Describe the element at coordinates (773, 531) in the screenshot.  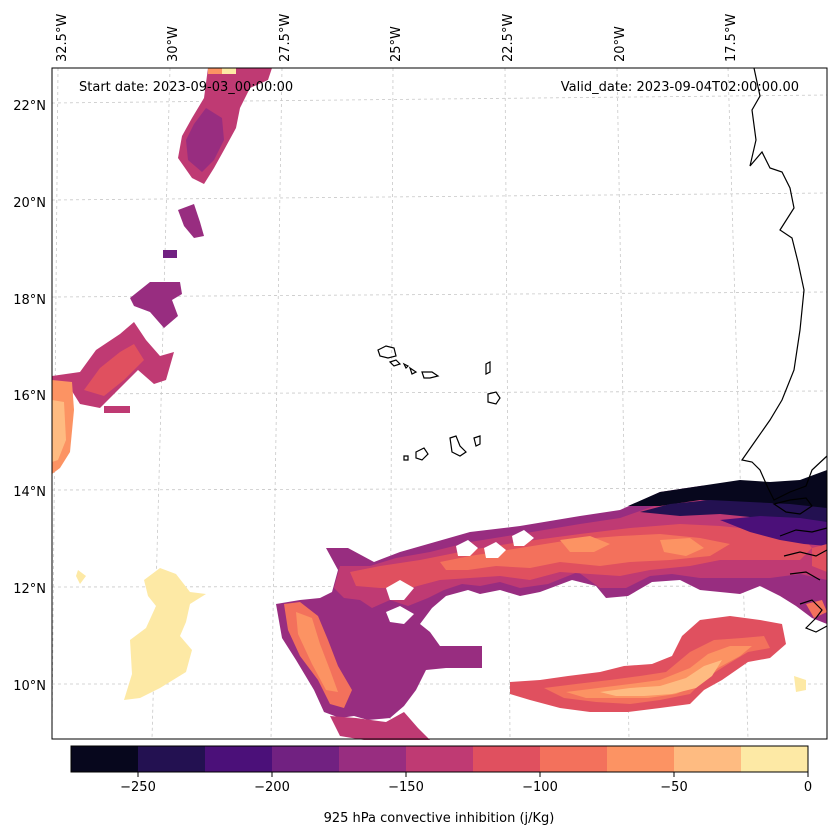
I see `cin-region-east-indigo` at that location.